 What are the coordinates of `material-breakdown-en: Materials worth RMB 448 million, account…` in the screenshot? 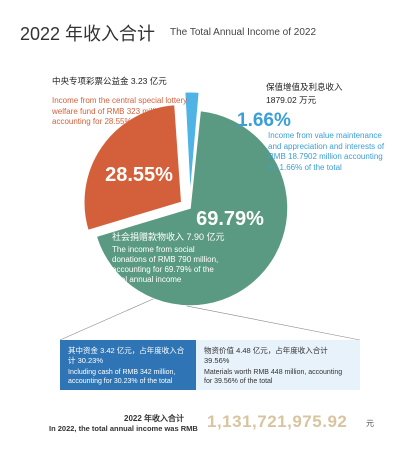 It's located at (273, 377).